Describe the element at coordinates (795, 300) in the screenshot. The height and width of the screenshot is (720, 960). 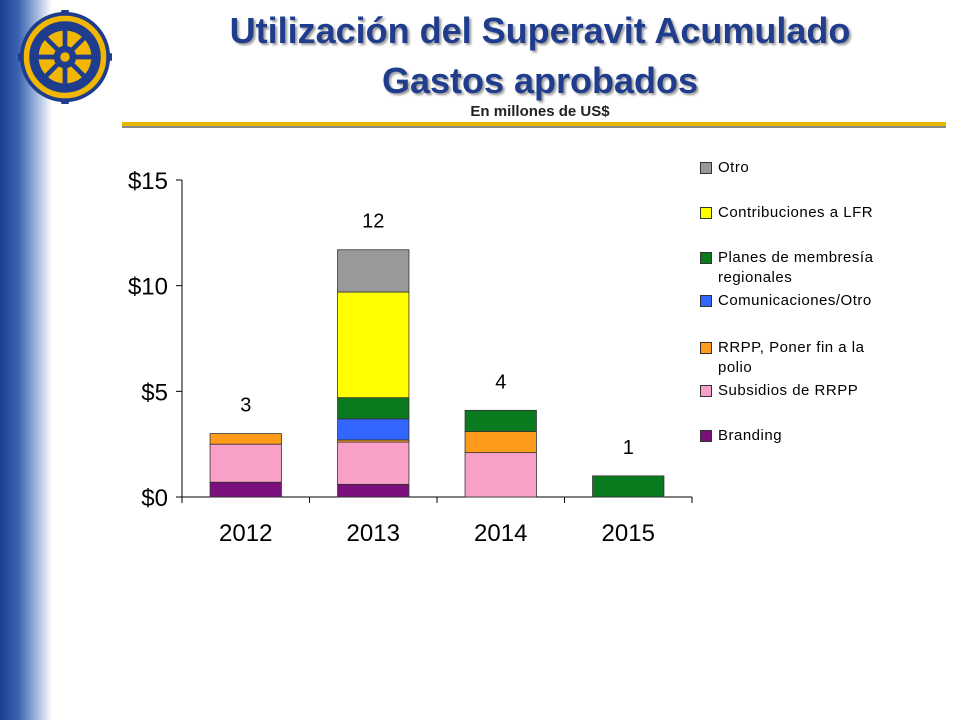
I see `legend-label: Comunicaciones/Otro` at that location.